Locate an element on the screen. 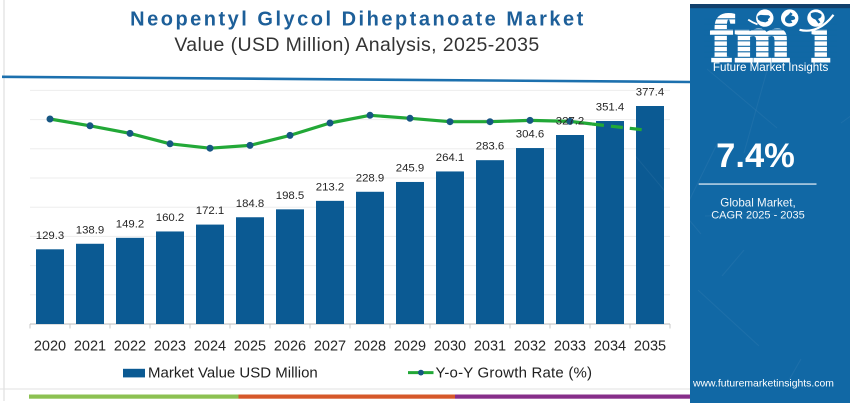 The height and width of the screenshot is (403, 850). svg-text: 2035 is located at coordinates (650, 347).